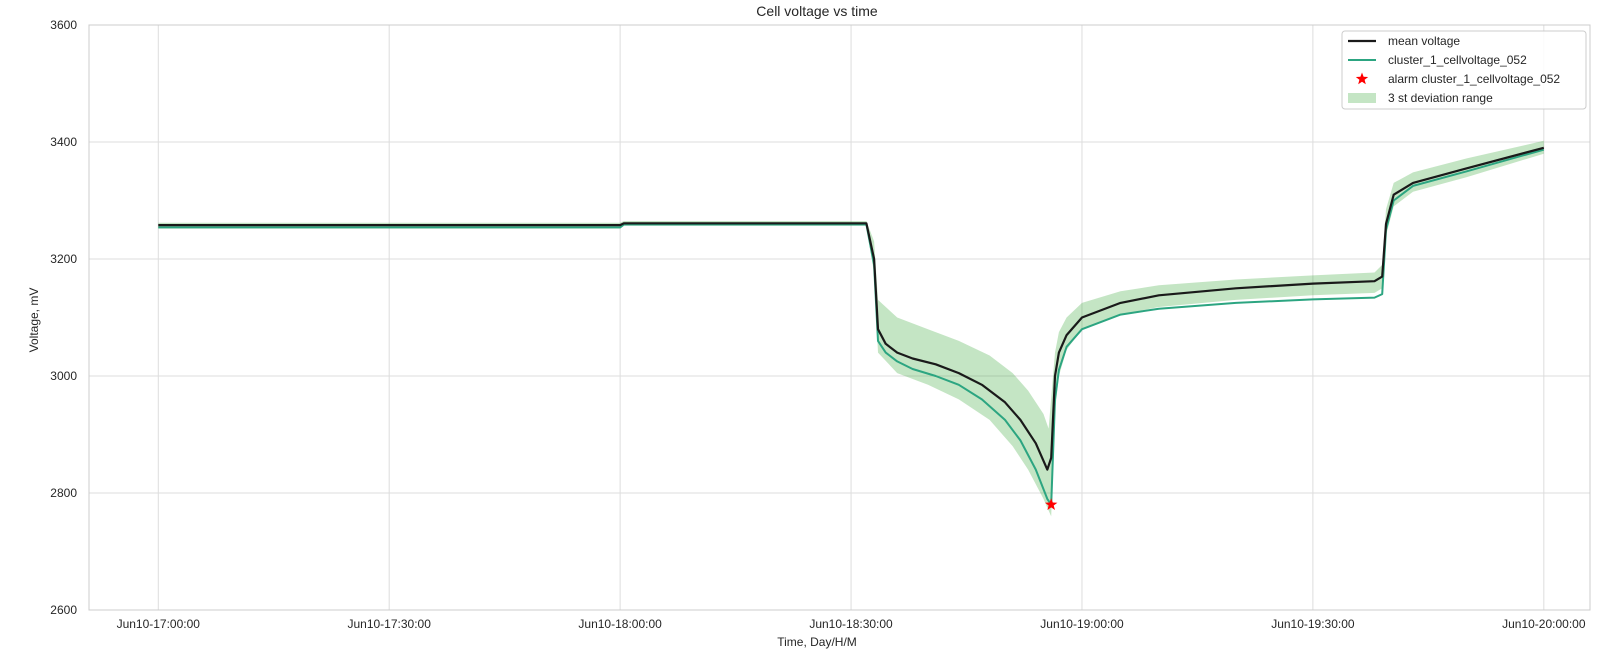  What do you see at coordinates (817, 11) in the screenshot?
I see `chart-title: Cell voltage vs time` at bounding box center [817, 11].